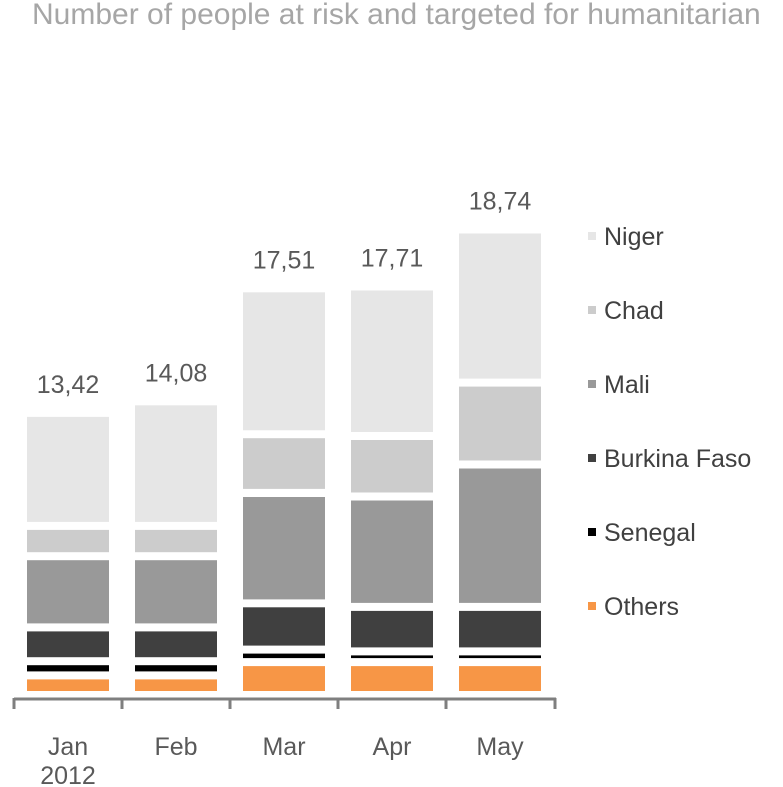 This screenshot has width=783, height=787. What do you see at coordinates (392, 747) in the screenshot?
I see `x-tick-label-3: Apr` at bounding box center [392, 747].